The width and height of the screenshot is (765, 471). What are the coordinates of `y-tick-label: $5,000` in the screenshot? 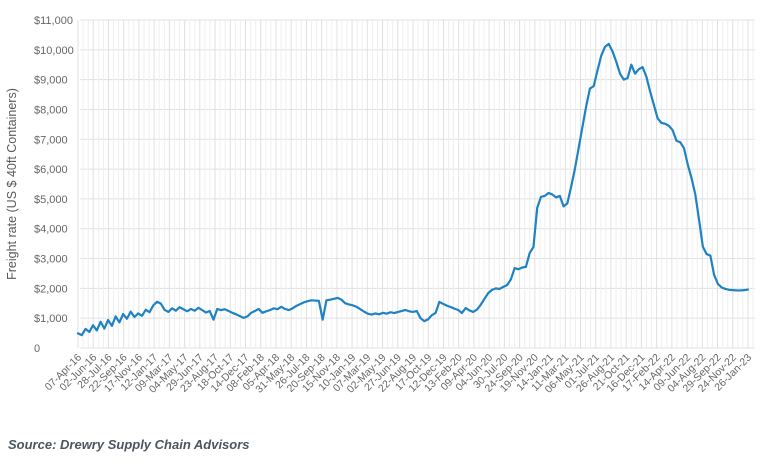 It's located at (51, 200).